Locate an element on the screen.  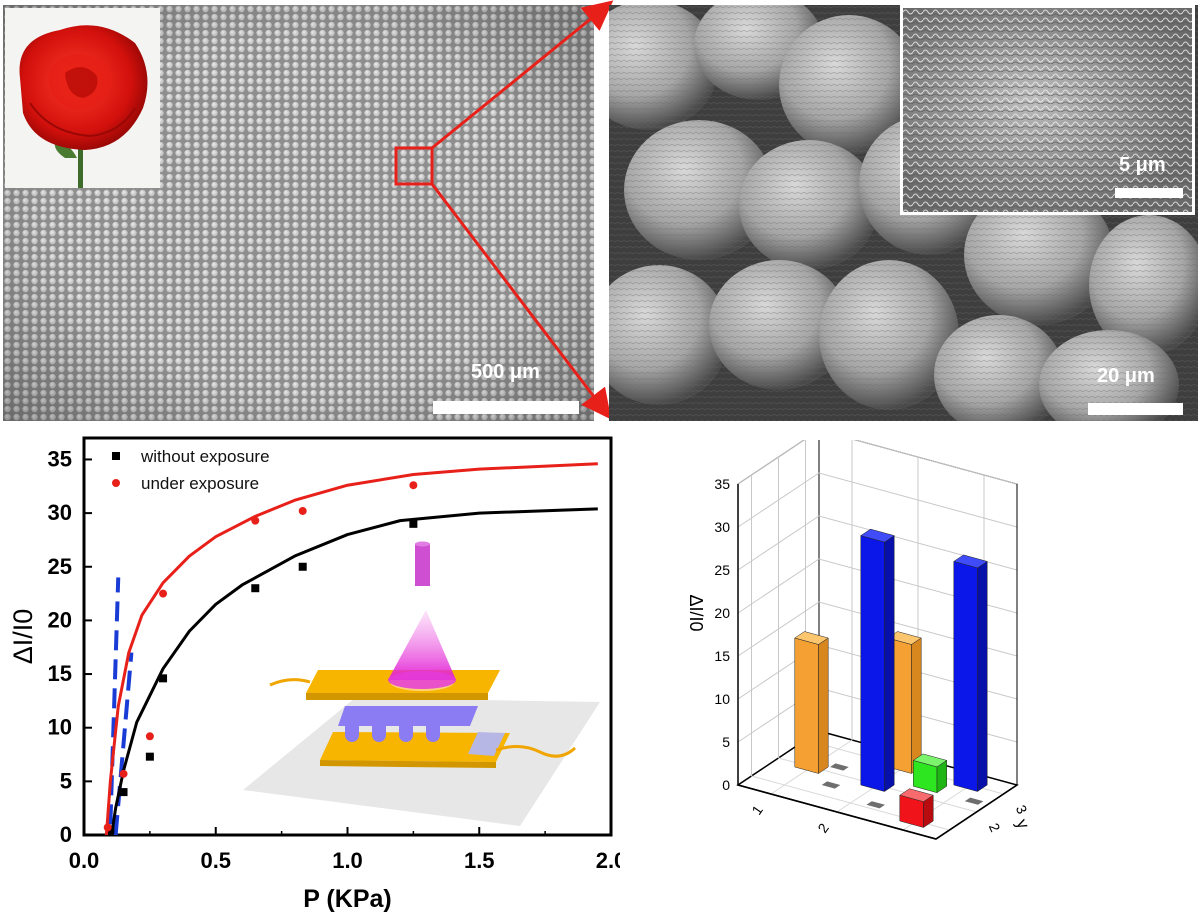
zoom-arrow-top is located at coordinates (522, 75).